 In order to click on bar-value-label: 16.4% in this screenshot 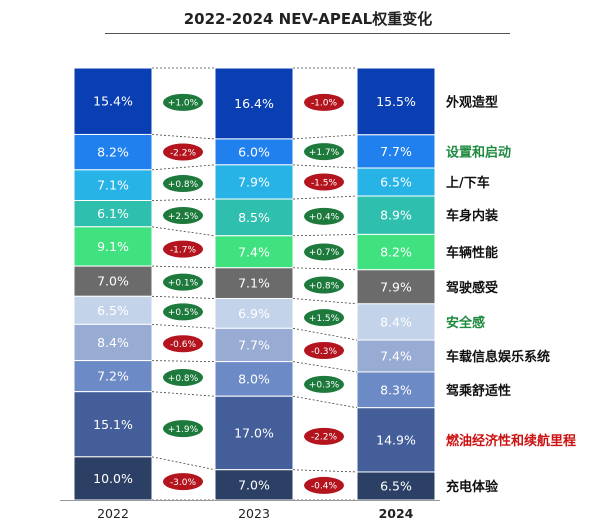, I will do `click(254, 103)`.